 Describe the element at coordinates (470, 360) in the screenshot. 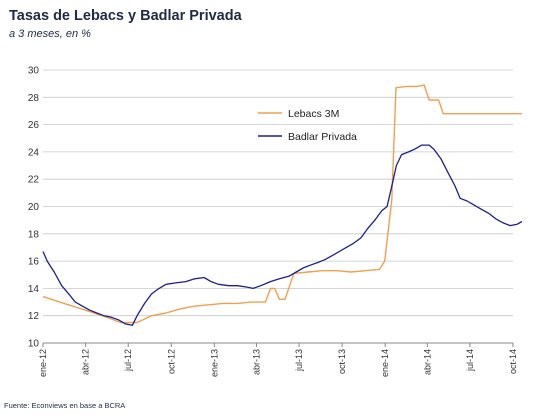

I see `x-tick-label: jul-14` at that location.